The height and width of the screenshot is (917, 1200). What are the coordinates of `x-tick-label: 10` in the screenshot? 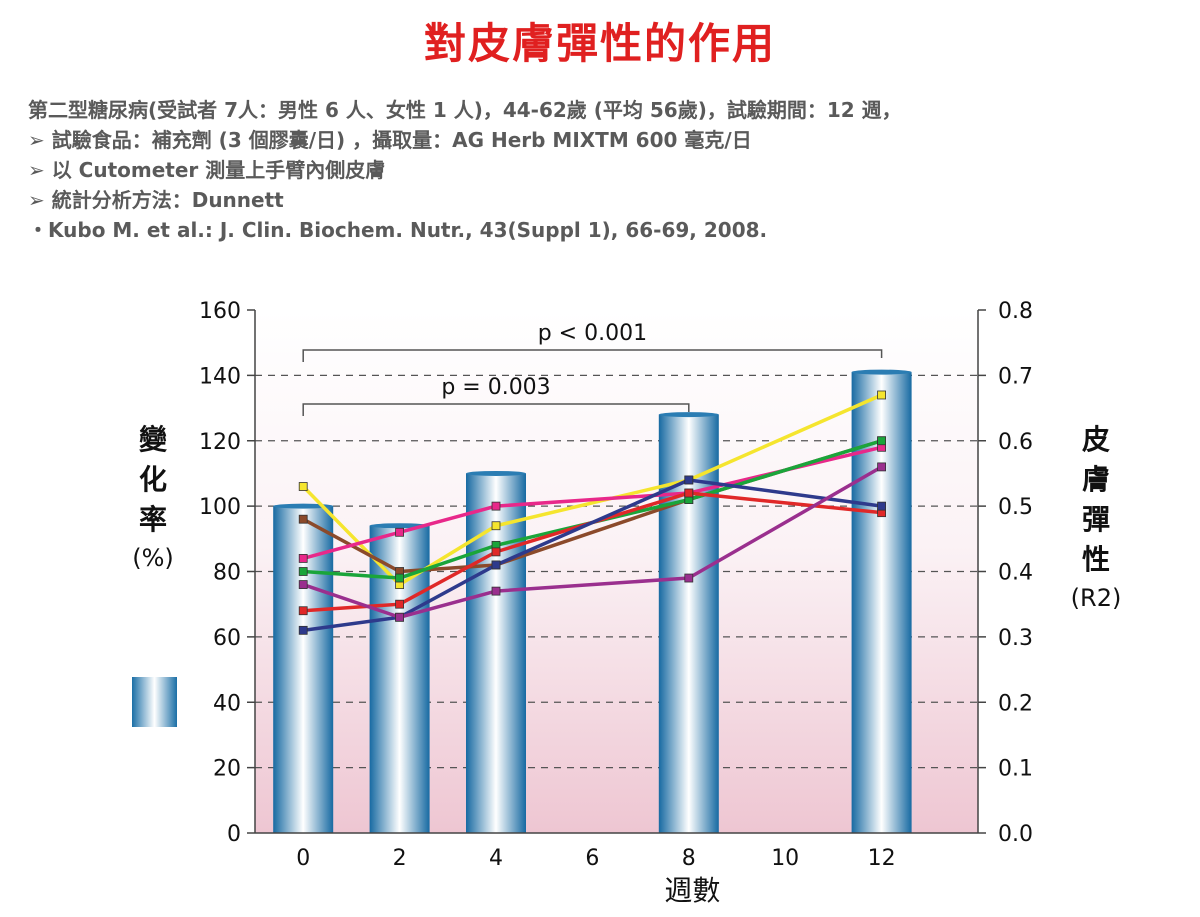 It's located at (785, 858).